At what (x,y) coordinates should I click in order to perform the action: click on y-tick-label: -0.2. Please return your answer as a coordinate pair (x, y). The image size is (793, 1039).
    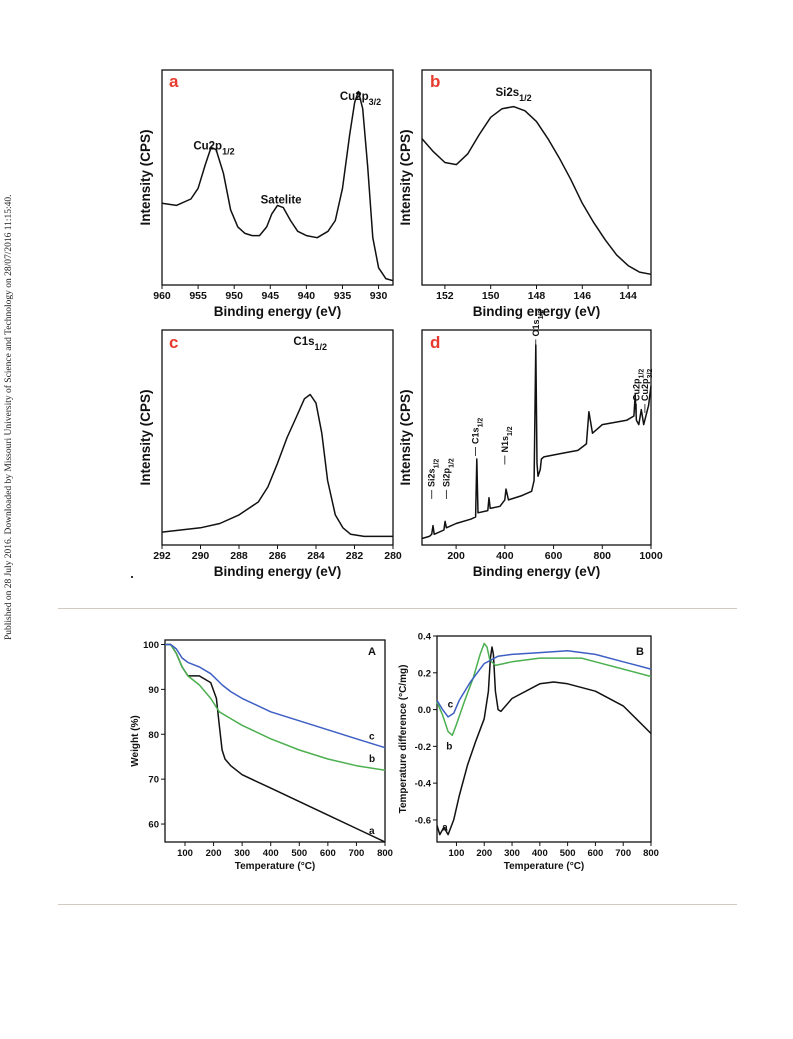
    Looking at the image, I should click on (423, 747).